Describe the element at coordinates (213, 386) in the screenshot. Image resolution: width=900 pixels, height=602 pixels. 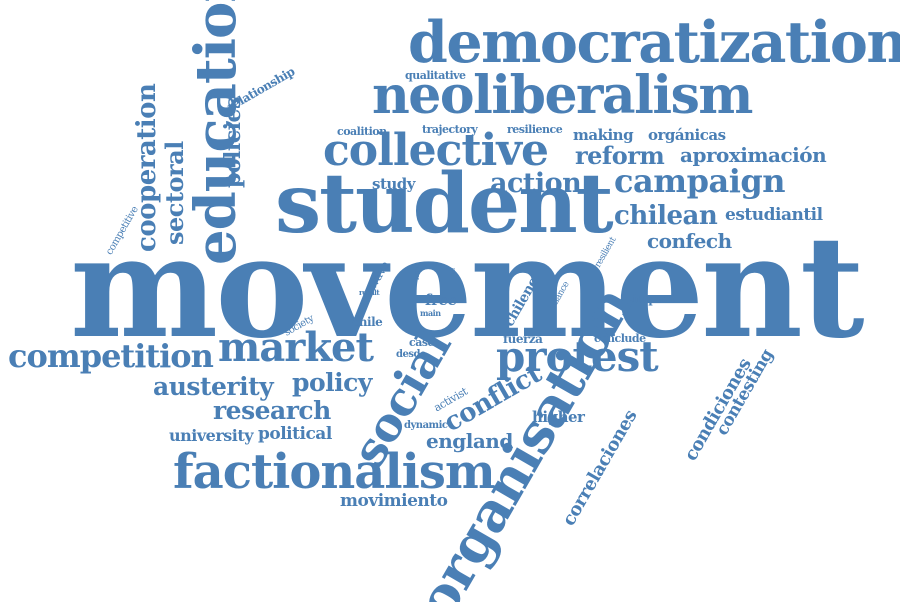
I see `word-austerity: austerity` at that location.